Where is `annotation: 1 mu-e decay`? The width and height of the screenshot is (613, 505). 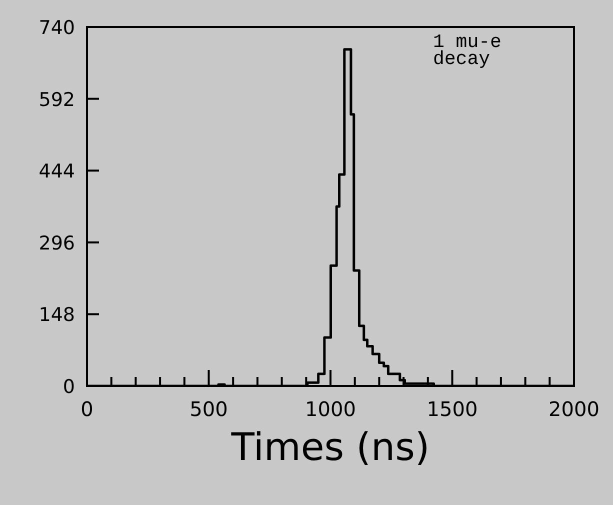
annotation: 1 mu-e decay is located at coordinates (467, 50).